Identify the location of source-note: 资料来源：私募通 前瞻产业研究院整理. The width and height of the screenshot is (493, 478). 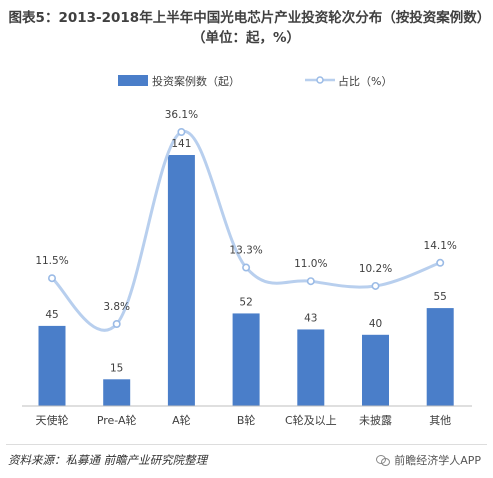
(108, 460).